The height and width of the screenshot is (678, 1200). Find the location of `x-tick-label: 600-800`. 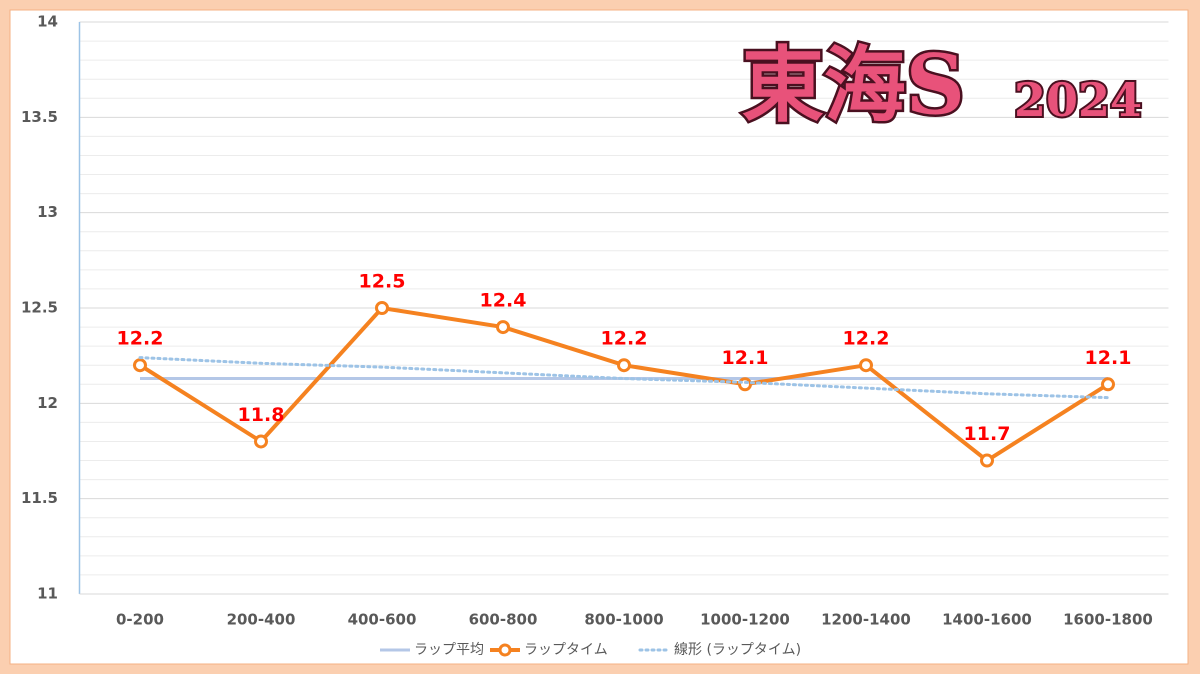

x-tick-label: 600-800 is located at coordinates (503, 620).